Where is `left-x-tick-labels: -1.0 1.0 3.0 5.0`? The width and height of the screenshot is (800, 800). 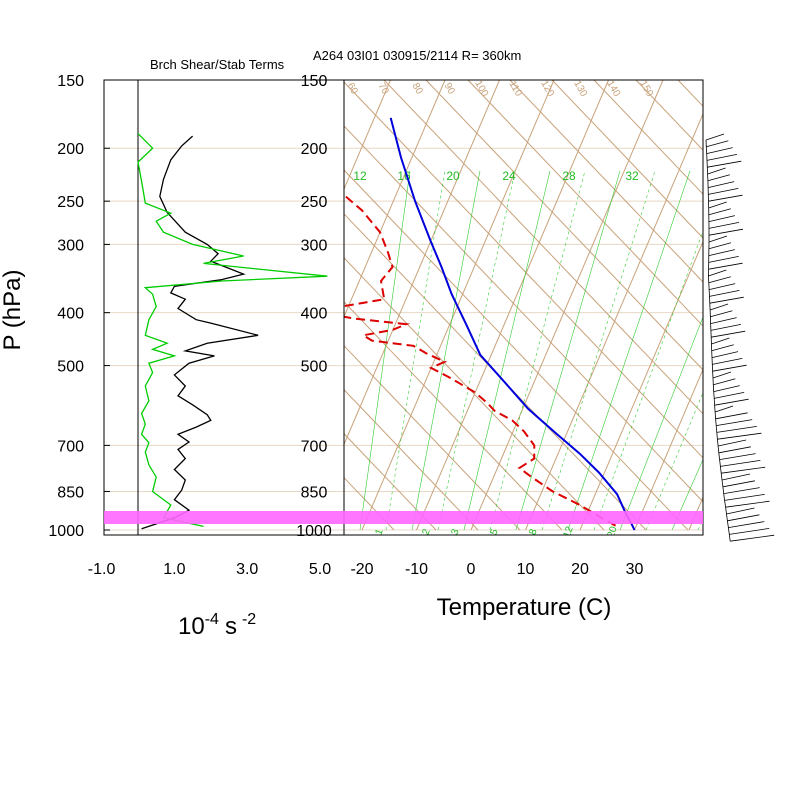
left-x-tick-labels: -1.0 1.0 3.0 5.0 is located at coordinates (209, 569).